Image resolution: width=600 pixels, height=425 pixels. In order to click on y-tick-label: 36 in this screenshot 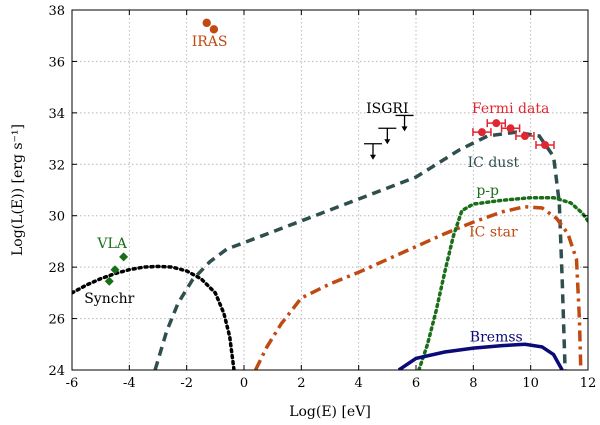, I will do `click(56, 62)`.